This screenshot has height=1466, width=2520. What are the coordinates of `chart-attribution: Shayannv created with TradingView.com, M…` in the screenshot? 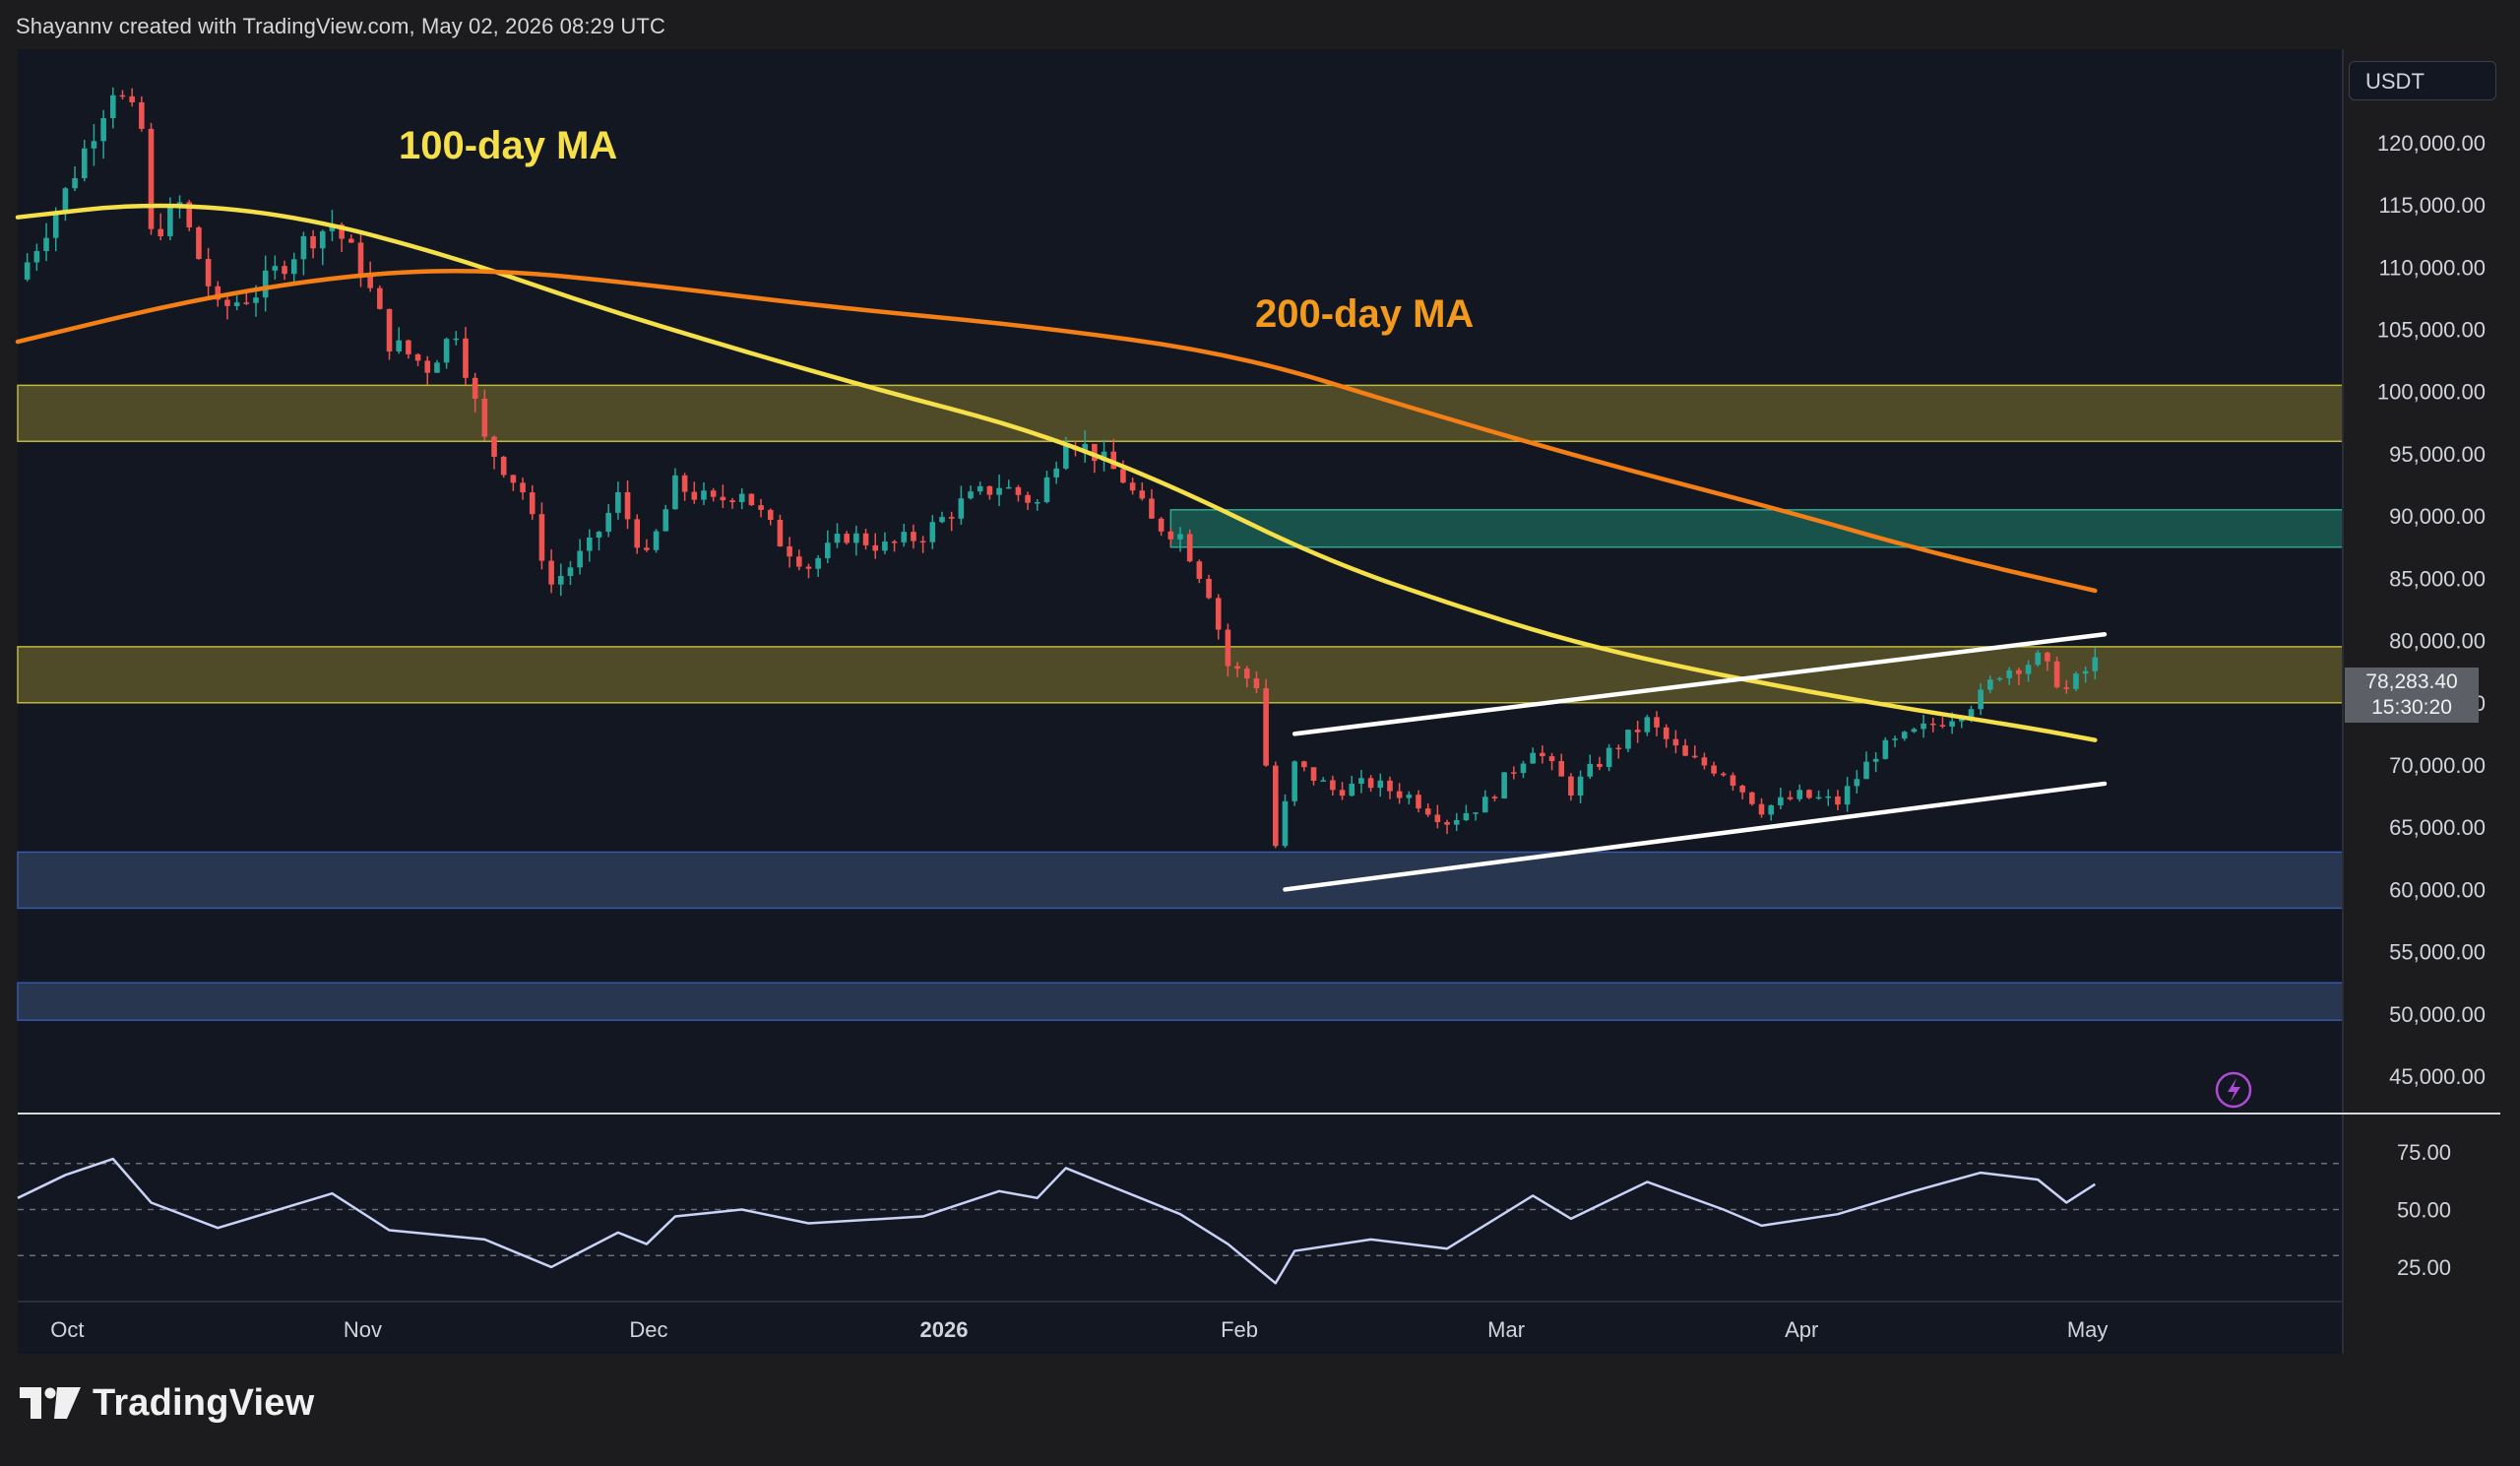 It's located at (340, 26).